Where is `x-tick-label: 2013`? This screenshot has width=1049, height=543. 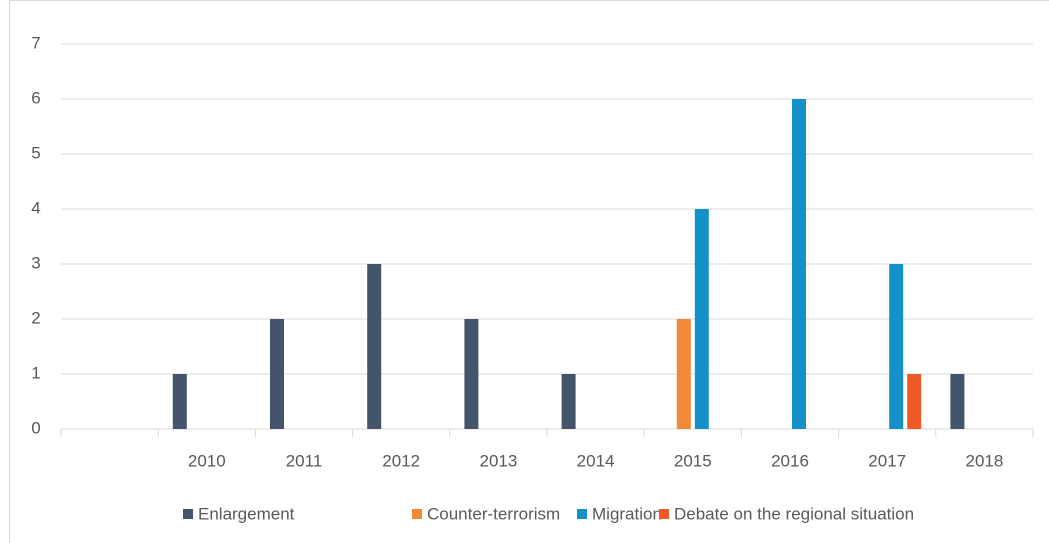 x-tick-label: 2013 is located at coordinates (498, 460).